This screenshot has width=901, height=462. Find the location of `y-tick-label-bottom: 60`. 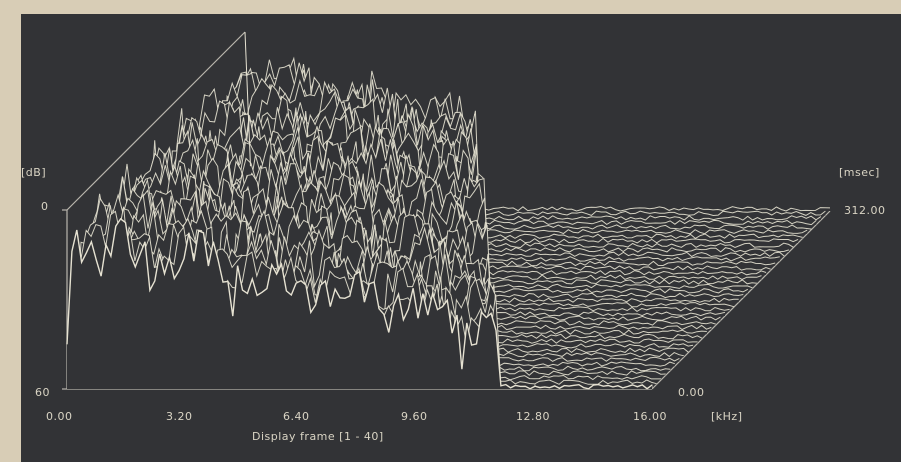

y-tick-label-bottom: 60 is located at coordinates (42, 392).